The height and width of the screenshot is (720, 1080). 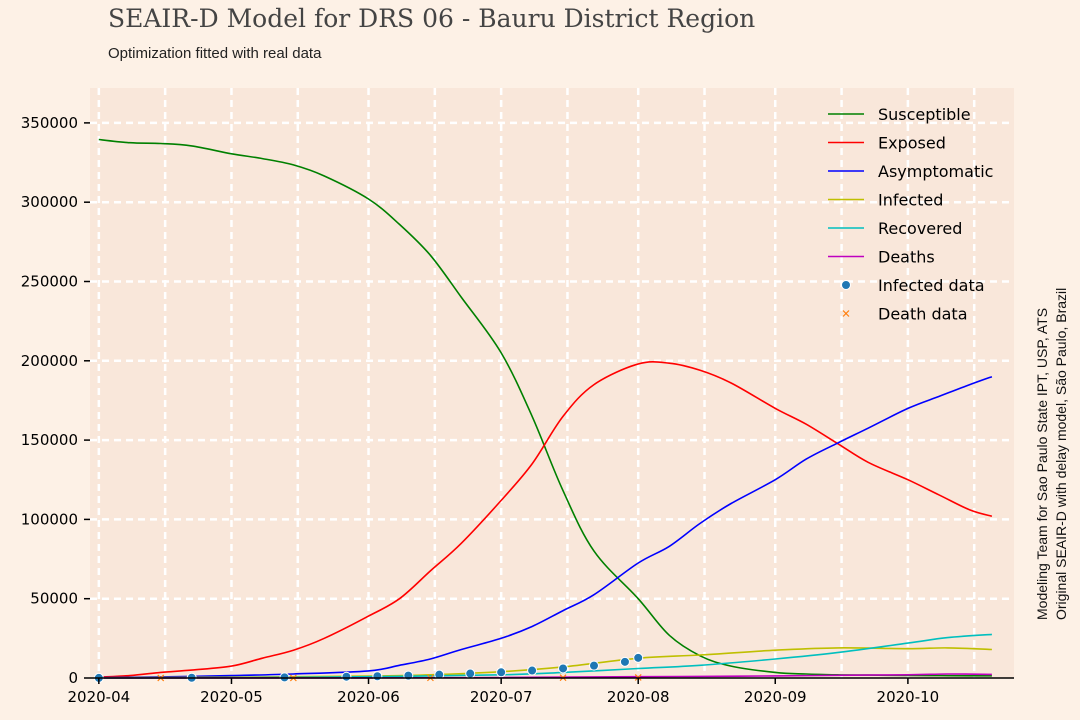 I want to click on legend-label: Asymptomatic, so click(x=935, y=171).